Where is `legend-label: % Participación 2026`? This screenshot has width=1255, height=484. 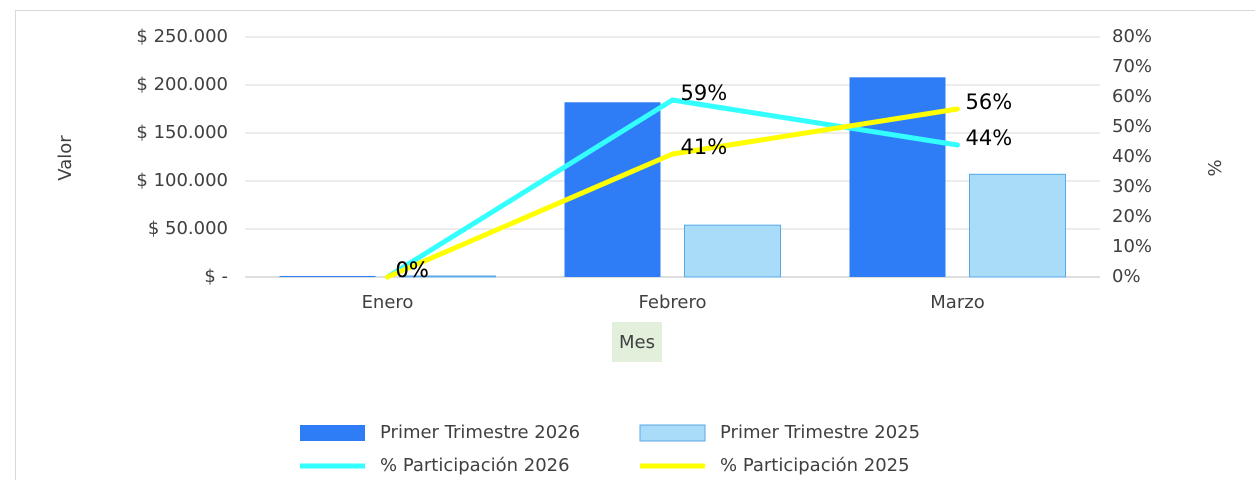 legend-label: % Participación 2026 is located at coordinates (475, 465).